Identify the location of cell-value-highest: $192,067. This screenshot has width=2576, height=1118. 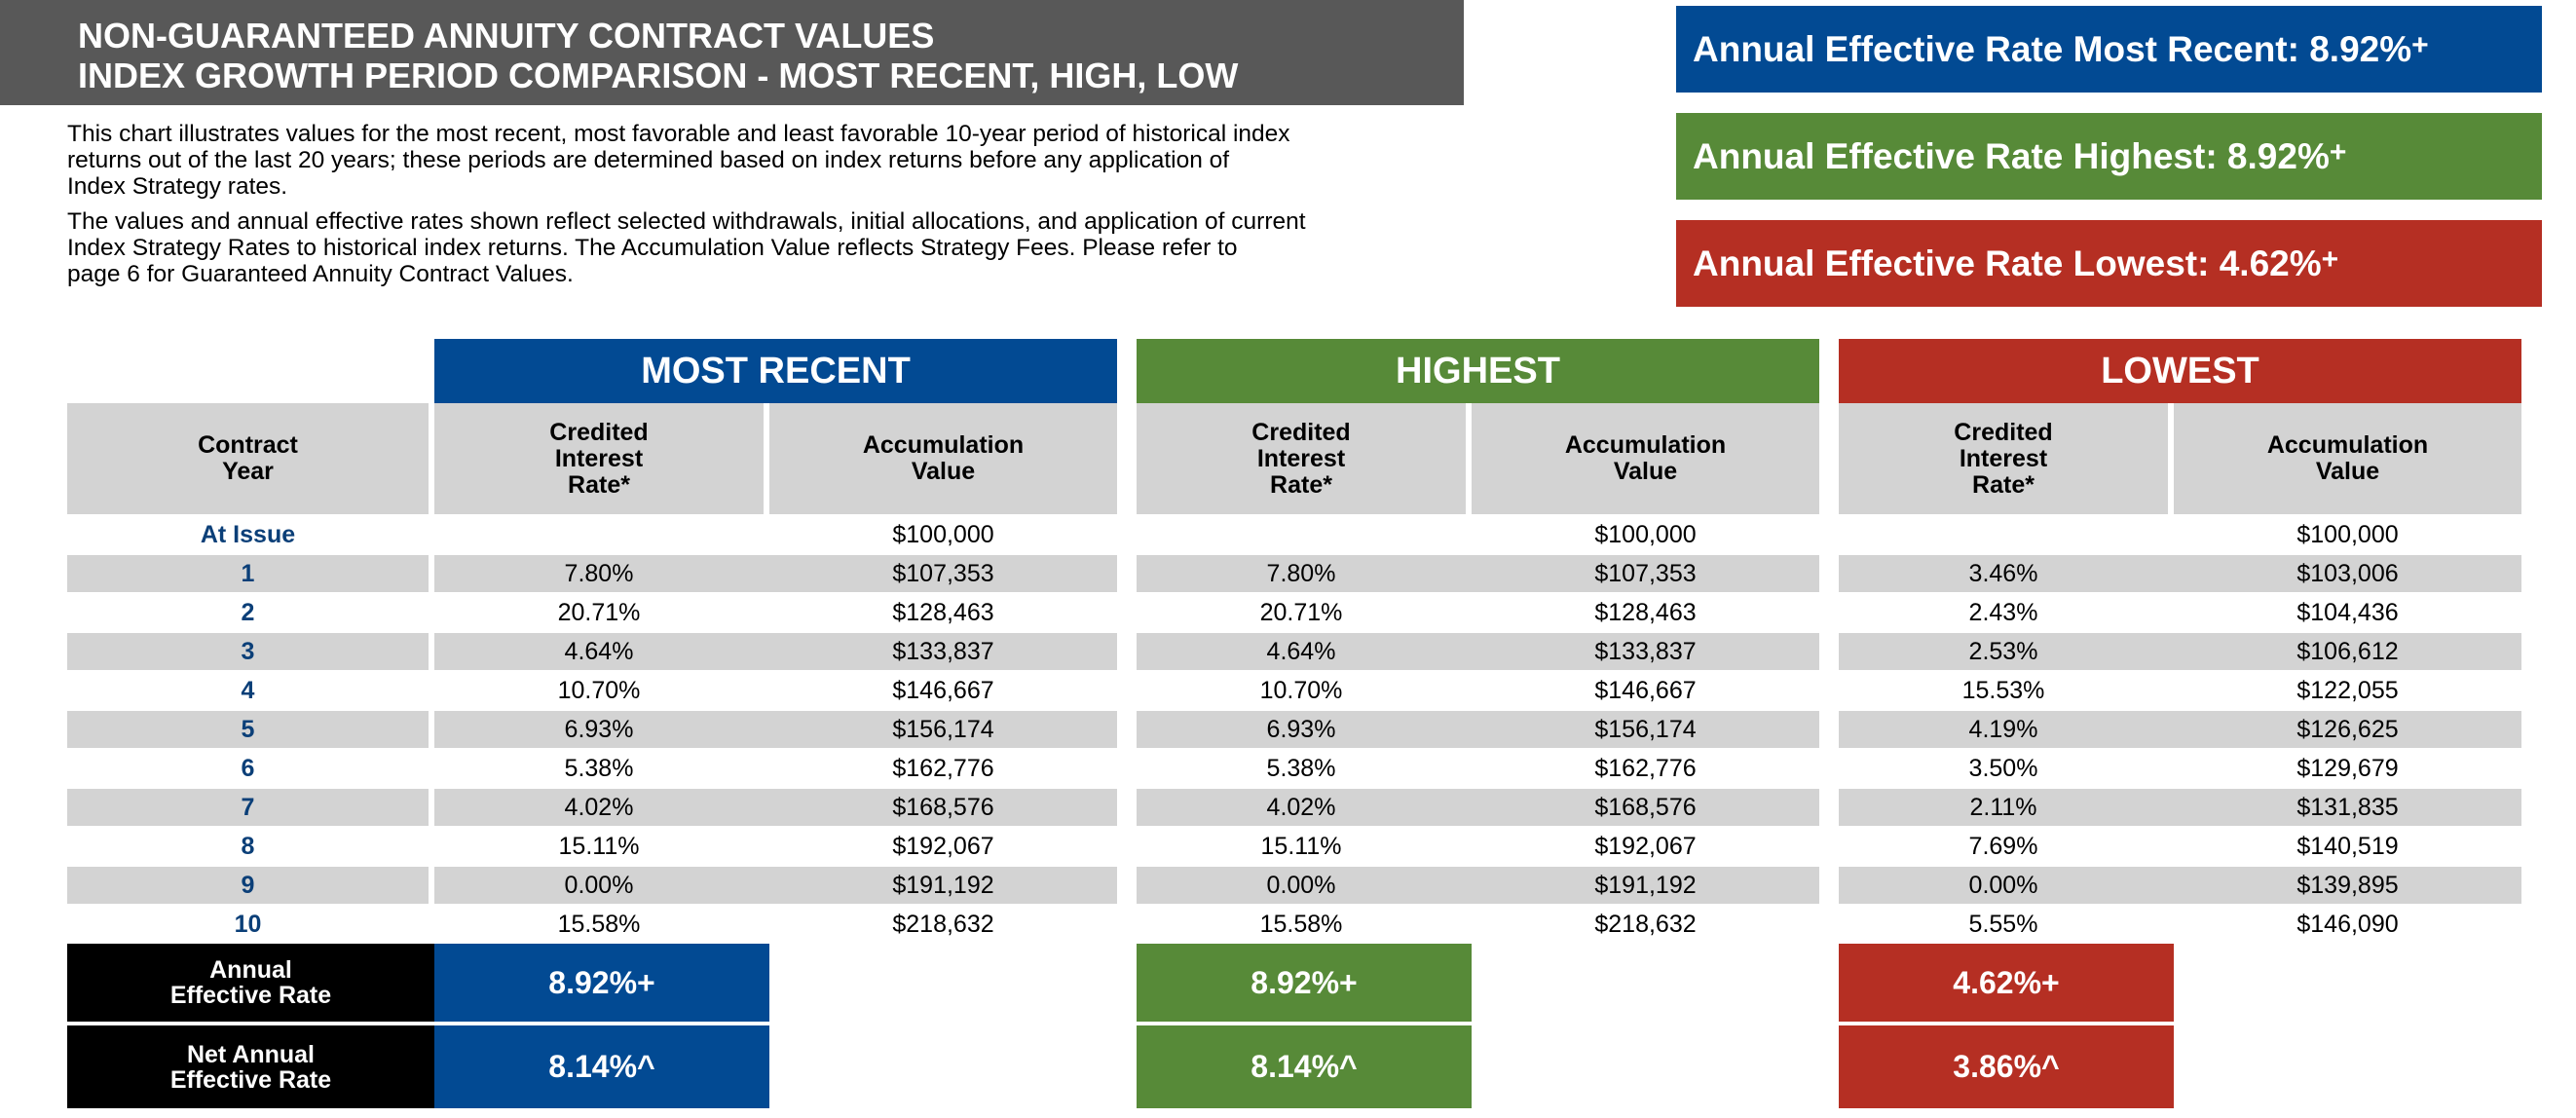
(1645, 846).